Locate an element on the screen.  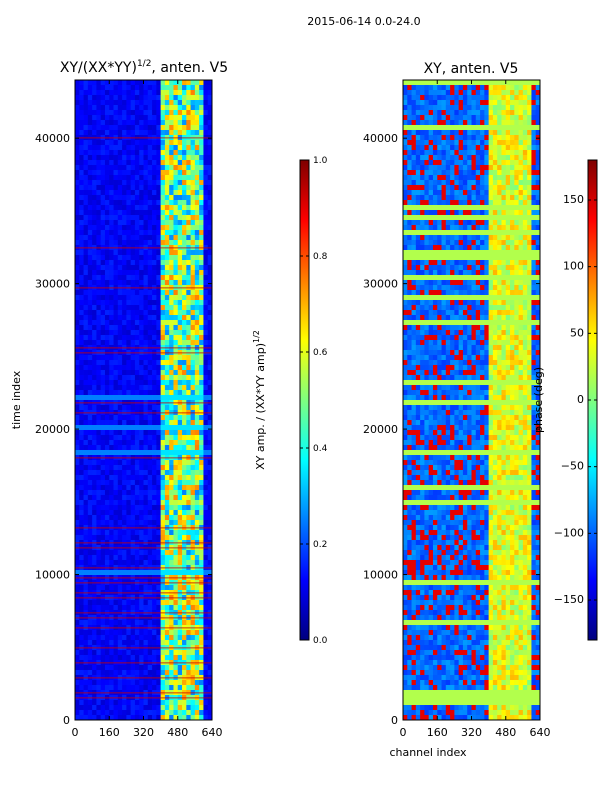
y-tick-label: 20000 is located at coordinates (52, 429).